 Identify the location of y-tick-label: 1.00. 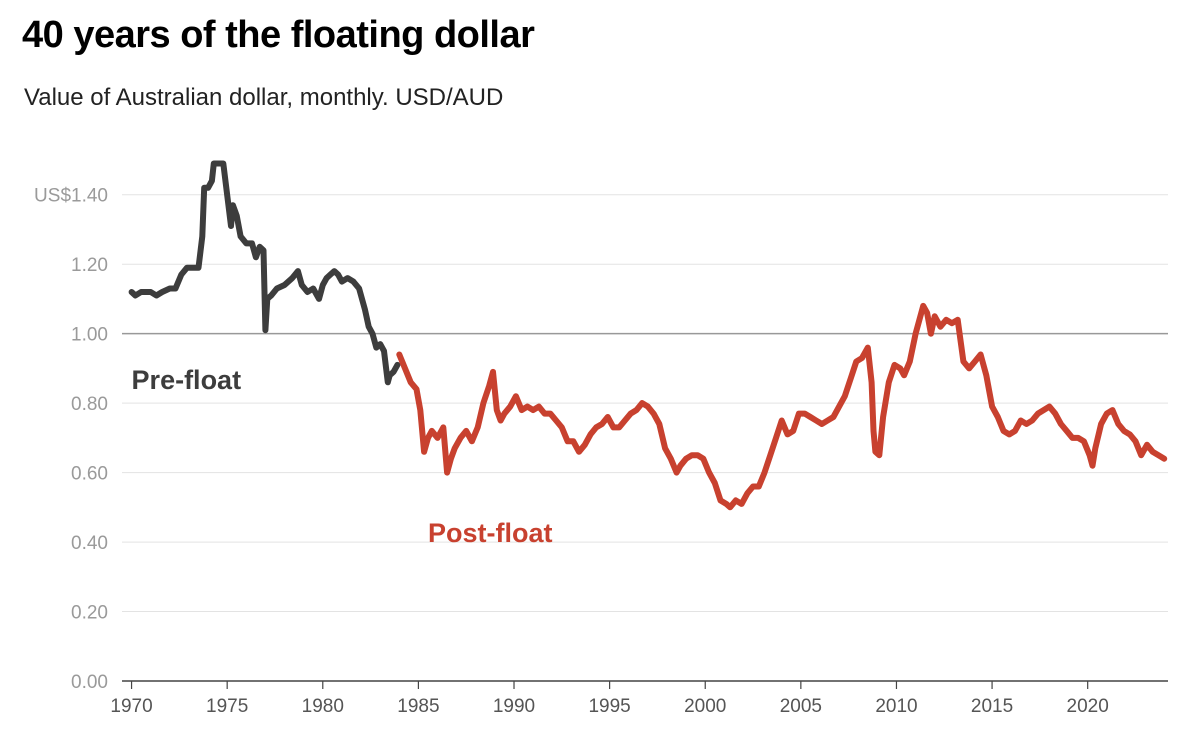
(89, 335).